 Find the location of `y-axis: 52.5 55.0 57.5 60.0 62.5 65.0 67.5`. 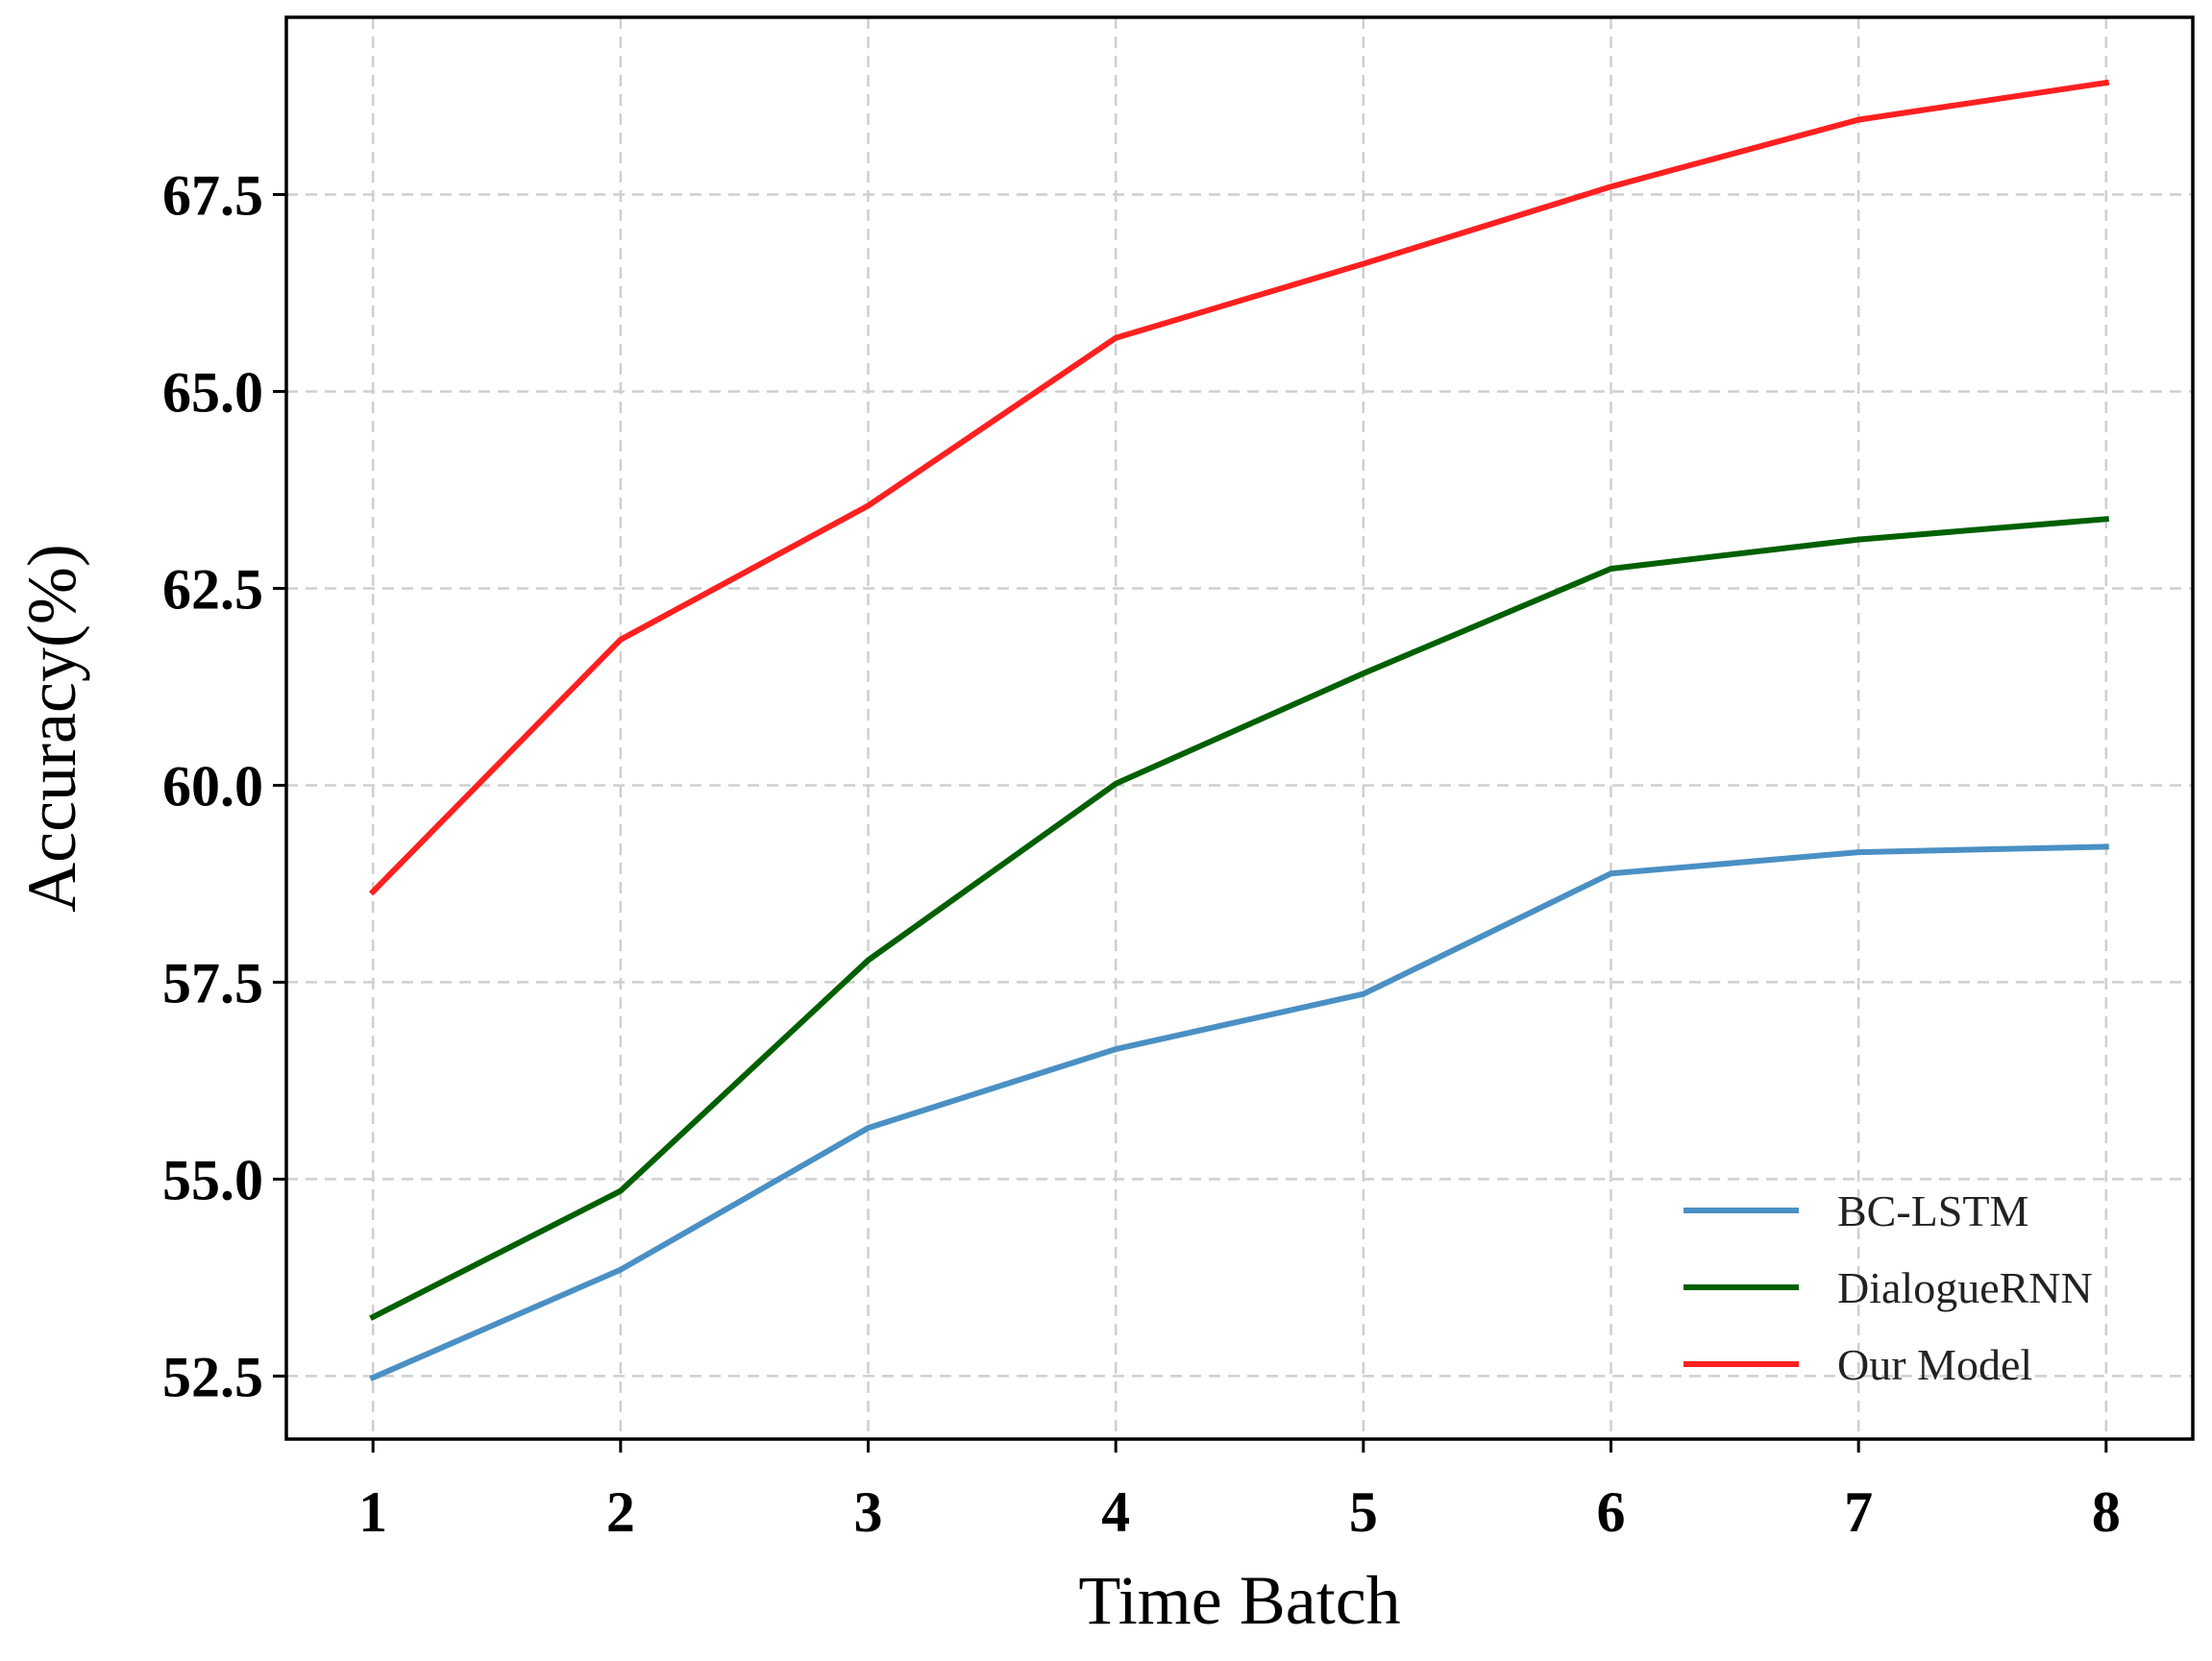

y-axis: 52.5 55.0 57.5 60.0 62.5 65.0 67.5 is located at coordinates (224, 785).